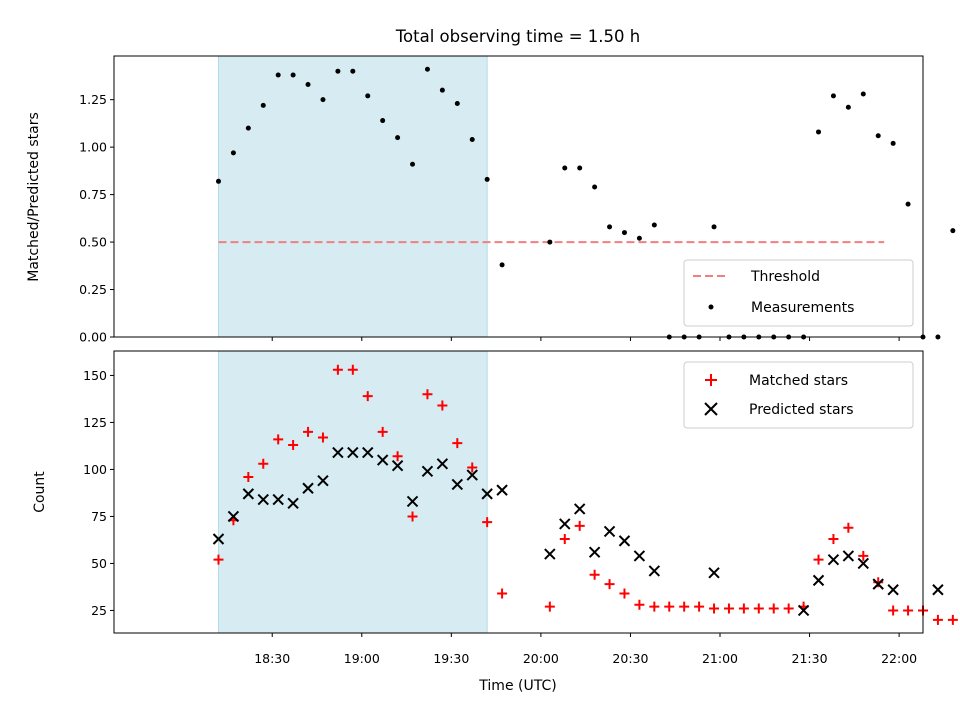 The height and width of the screenshot is (720, 960). I want to click on x-tick-label: 22:00, so click(899, 658).